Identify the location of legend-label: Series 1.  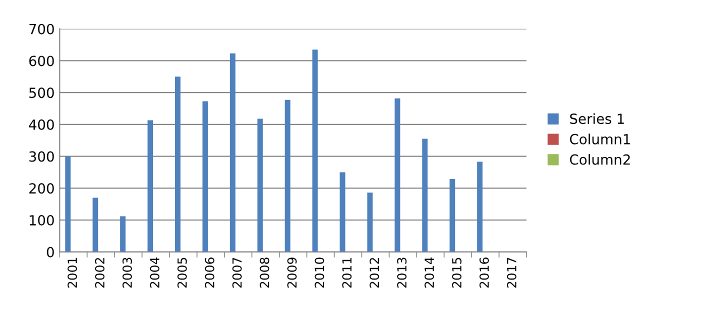
(597, 118).